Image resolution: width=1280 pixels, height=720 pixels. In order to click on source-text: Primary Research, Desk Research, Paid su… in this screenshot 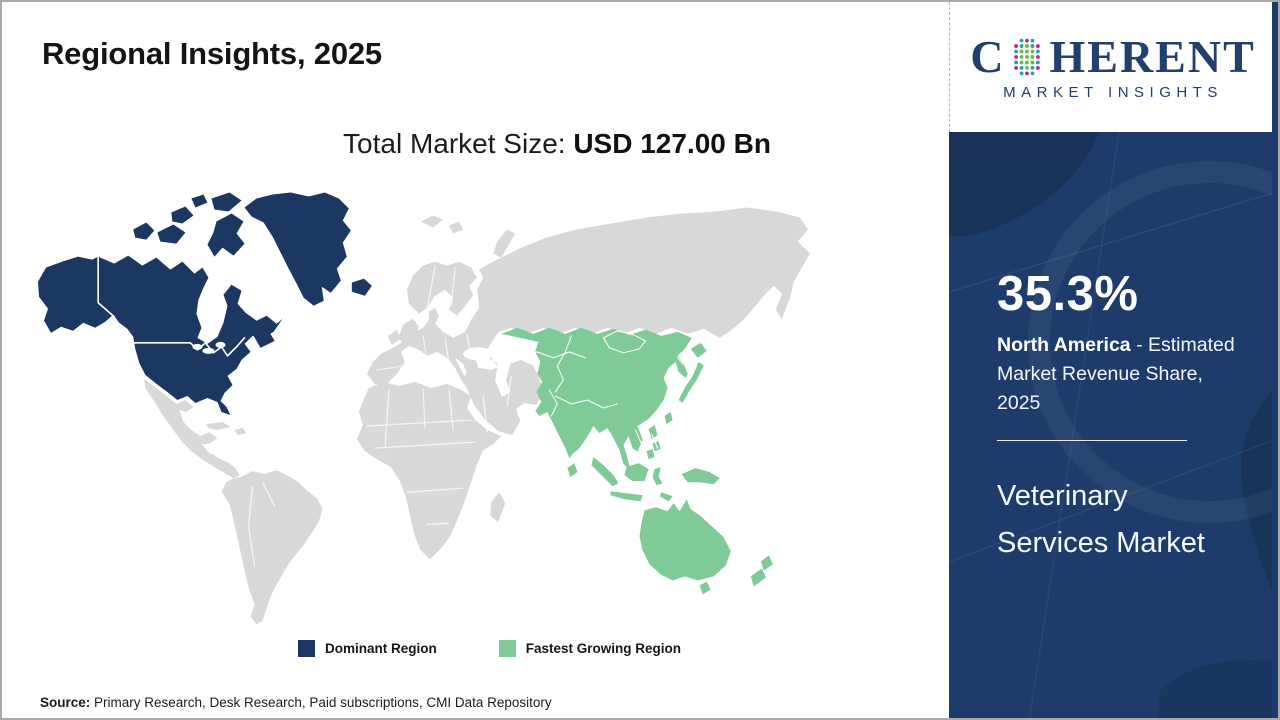, I will do `click(321, 702)`.